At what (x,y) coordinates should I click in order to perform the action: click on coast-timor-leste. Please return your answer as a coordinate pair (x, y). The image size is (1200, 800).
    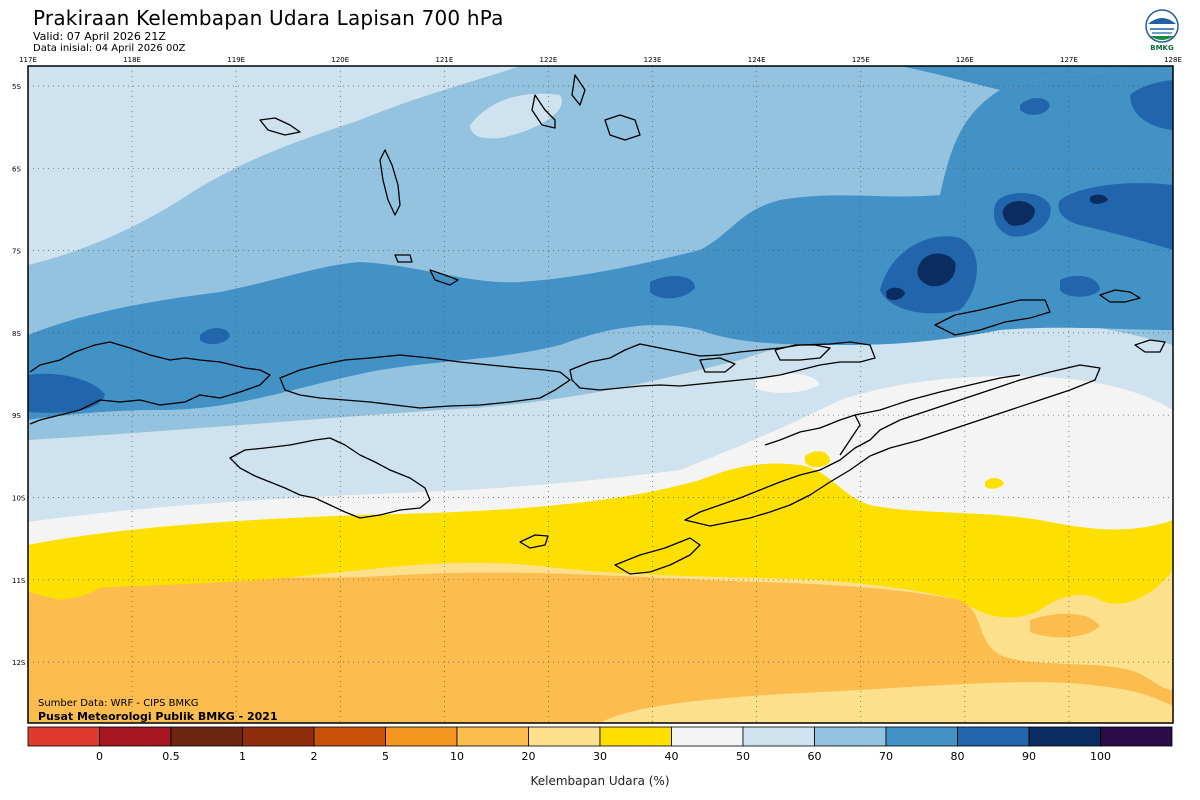
    Looking at the image, I should click on (937, 395).